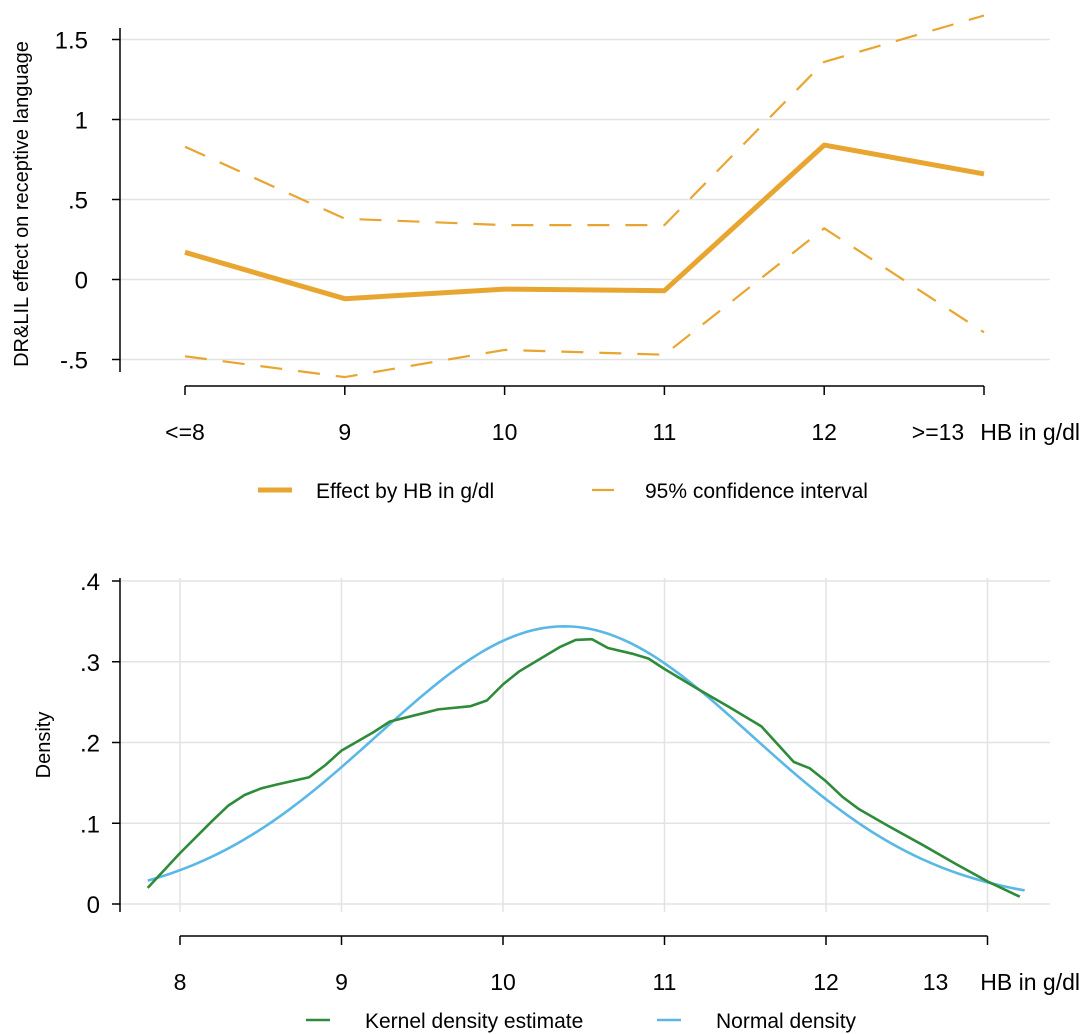 The width and height of the screenshot is (1084, 1034). I want to click on x-tick-label: 8, so click(180, 982).